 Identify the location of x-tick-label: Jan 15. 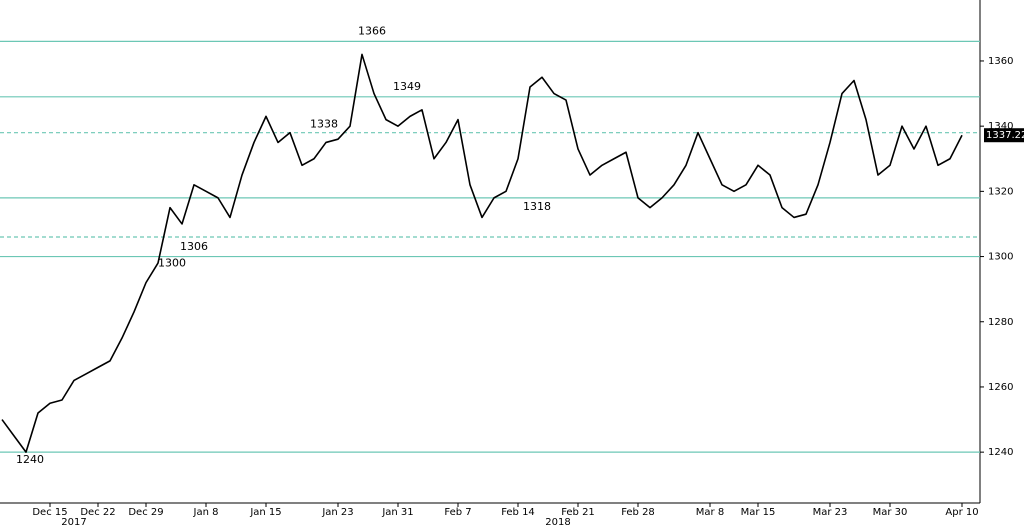
(265, 512).